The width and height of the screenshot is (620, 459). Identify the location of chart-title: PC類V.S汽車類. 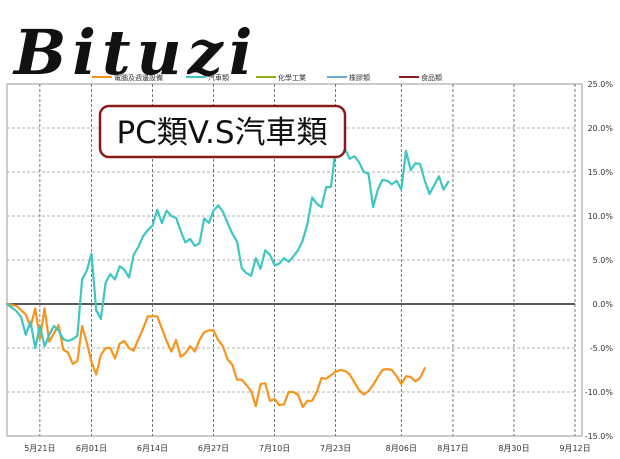
(221, 133).